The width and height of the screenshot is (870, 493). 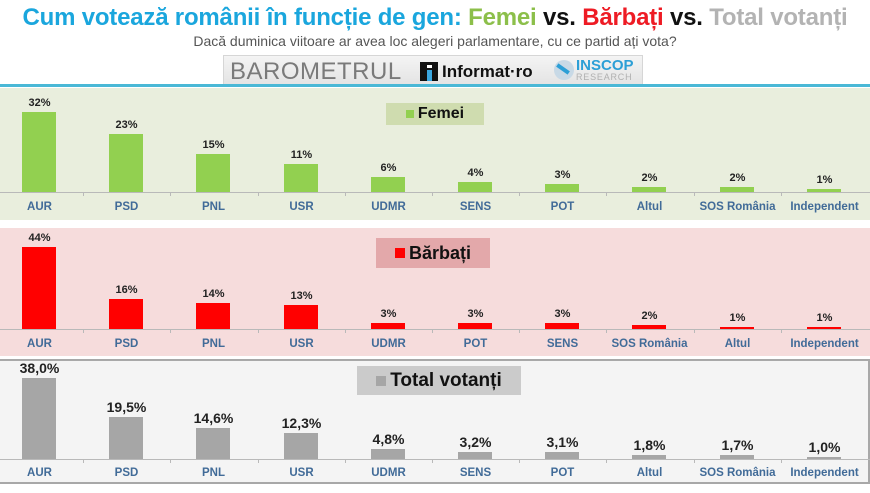 I want to click on data-label: 4,8%, so click(x=388, y=439).